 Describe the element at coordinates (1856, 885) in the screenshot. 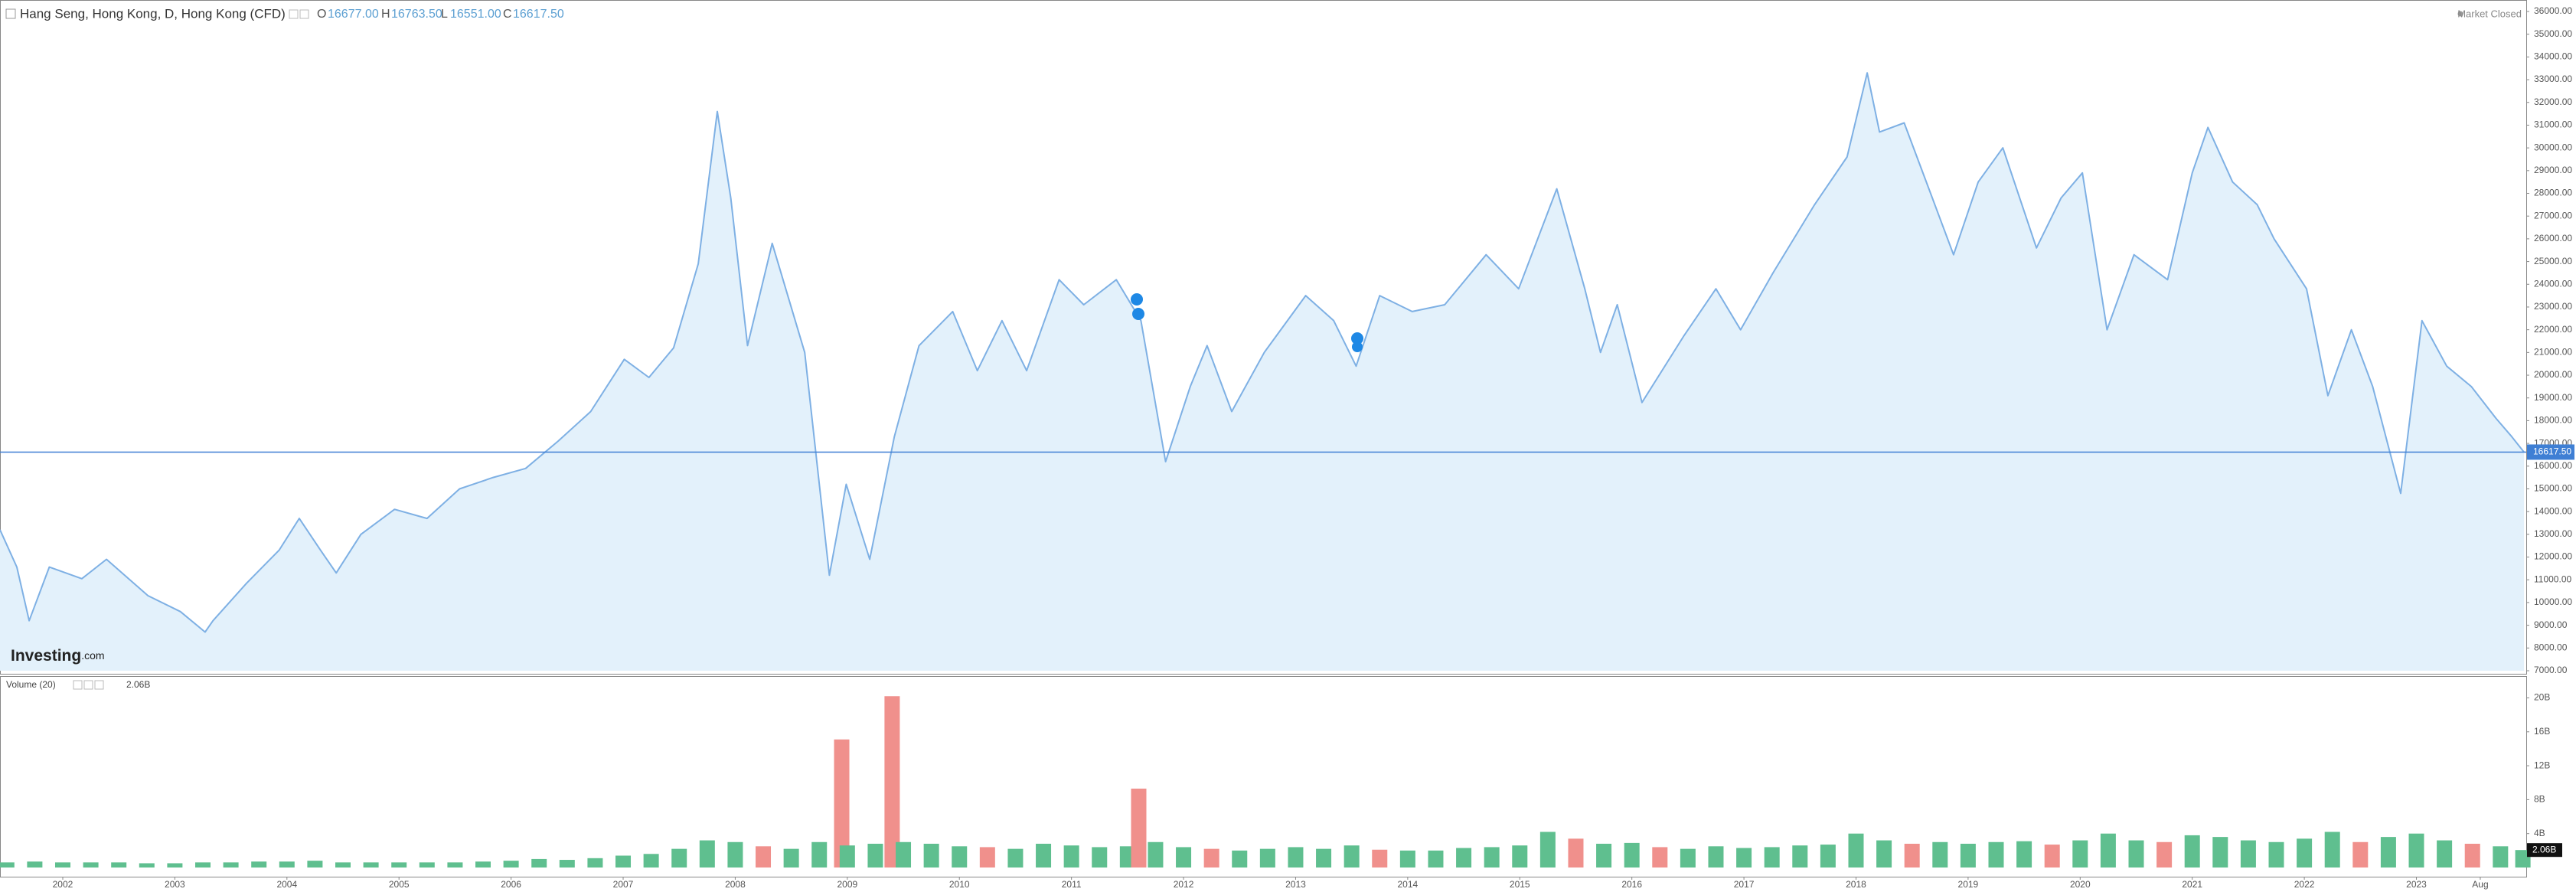

I see `x-tick-label: 2018` at that location.